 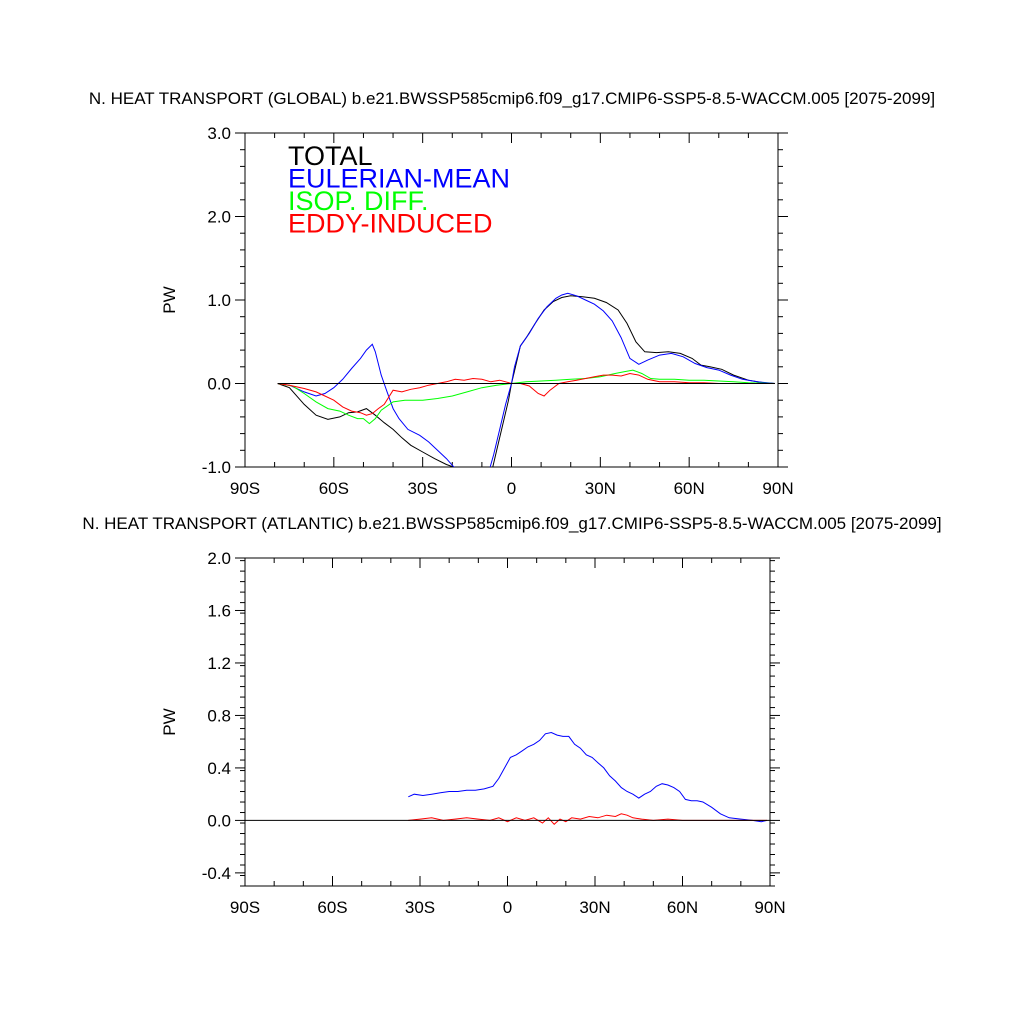 What do you see at coordinates (777, 488) in the screenshot?
I see `global-x-tick-label: 90N` at bounding box center [777, 488].